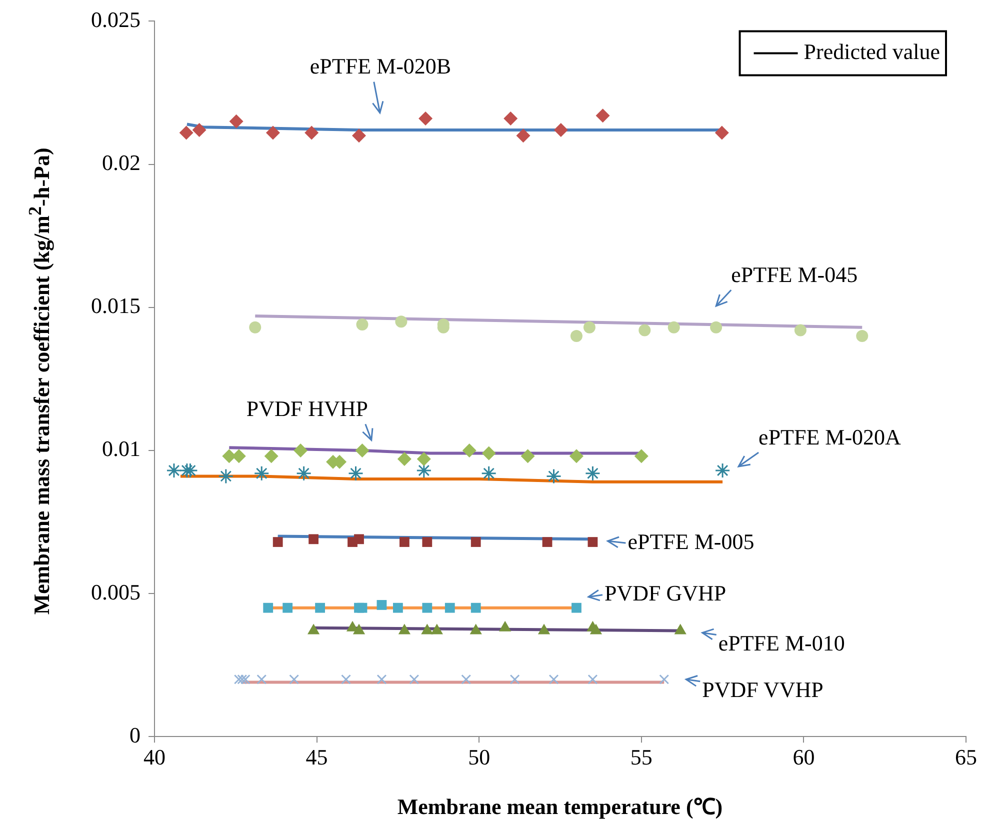 Image resolution: width=990 pixels, height=839 pixels. I want to click on series-label: PVDF GVHP, so click(665, 593).